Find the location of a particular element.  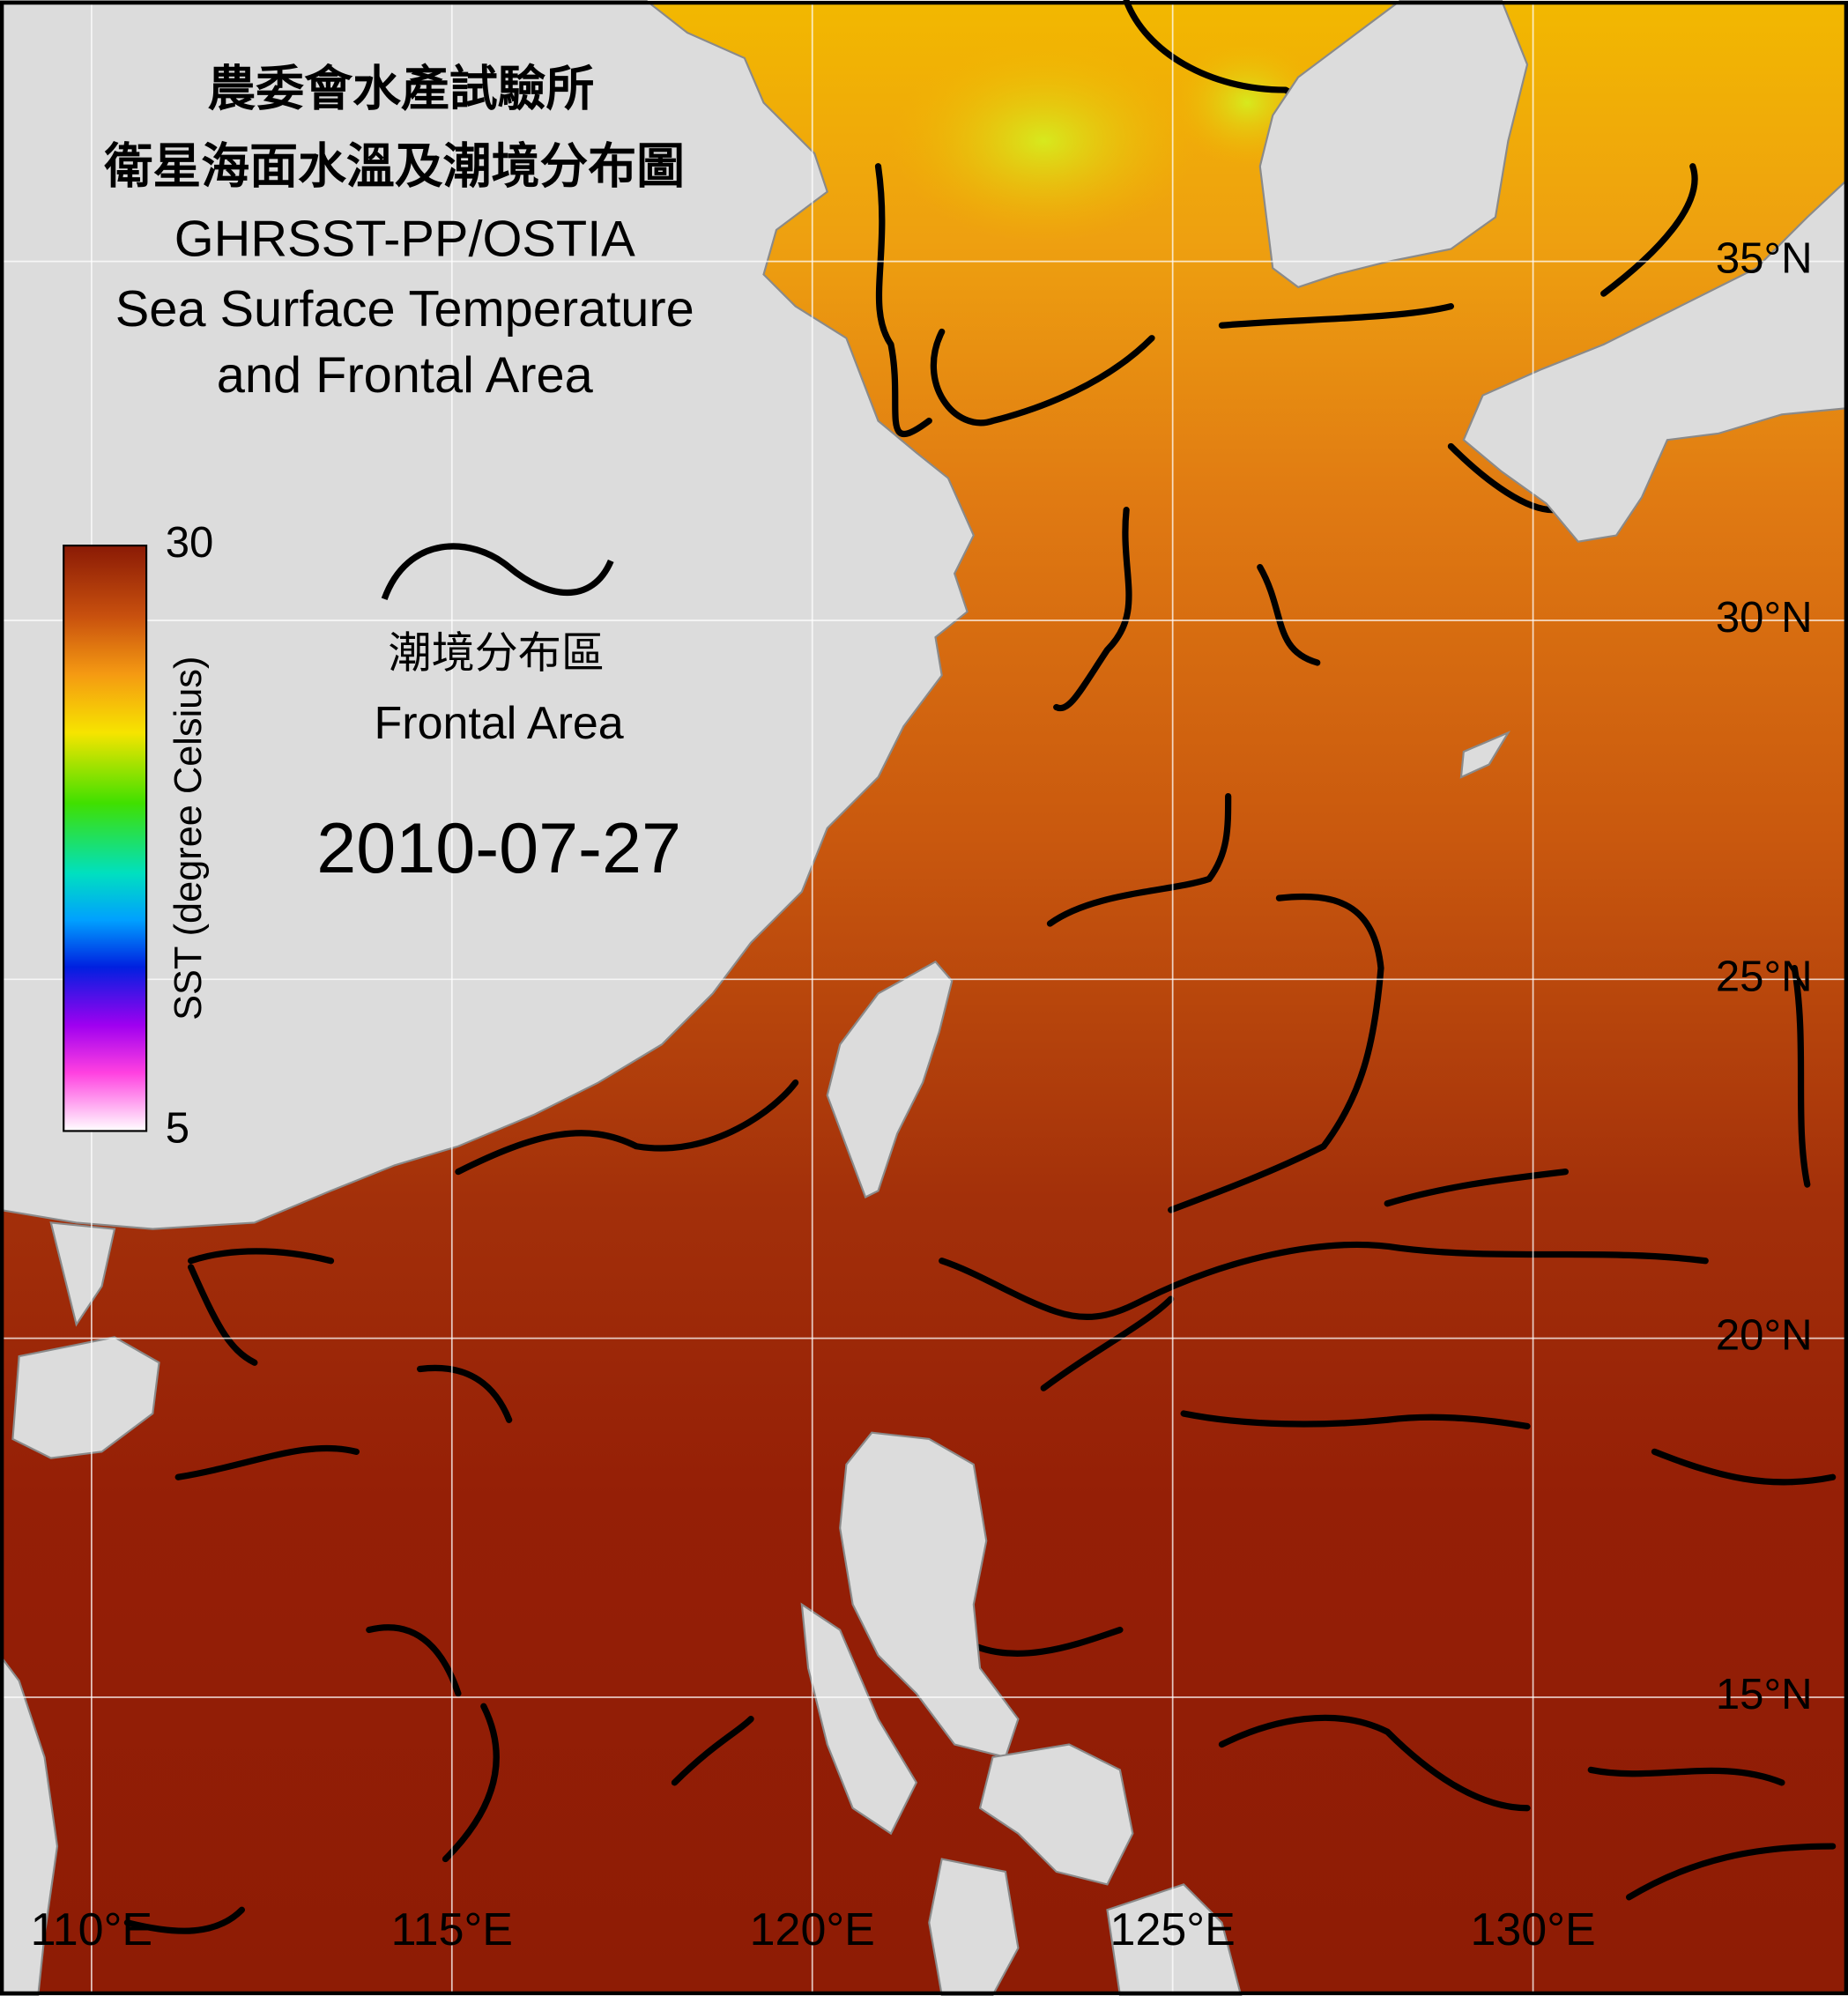

land-mindanao is located at coordinates (1174, 1939).